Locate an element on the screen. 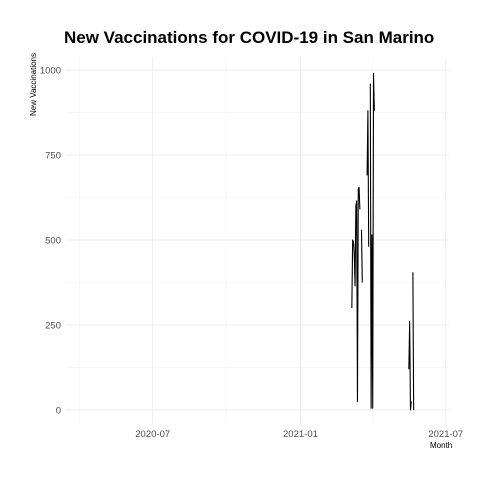 Image resolution: width=480 pixels, height=480 pixels. x-tick-label: 2021-07 is located at coordinates (445, 434).